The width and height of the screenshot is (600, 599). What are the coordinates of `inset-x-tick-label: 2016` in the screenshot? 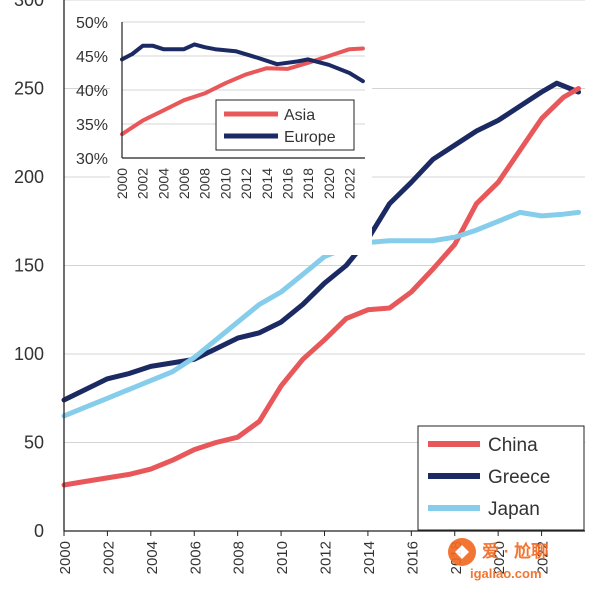 It's located at (287, 183).